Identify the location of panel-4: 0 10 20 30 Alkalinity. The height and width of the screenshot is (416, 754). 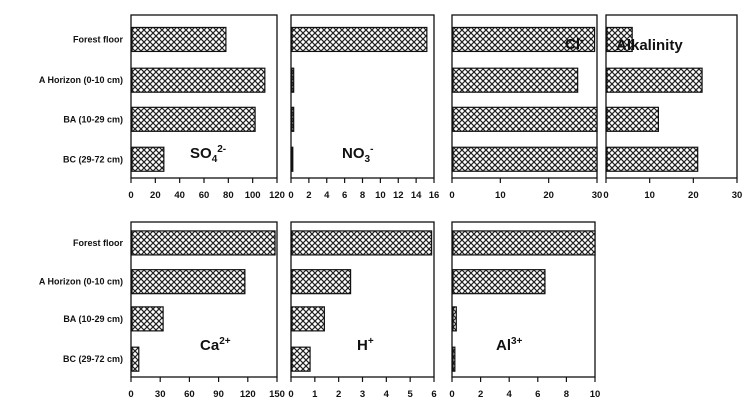
(673, 107).